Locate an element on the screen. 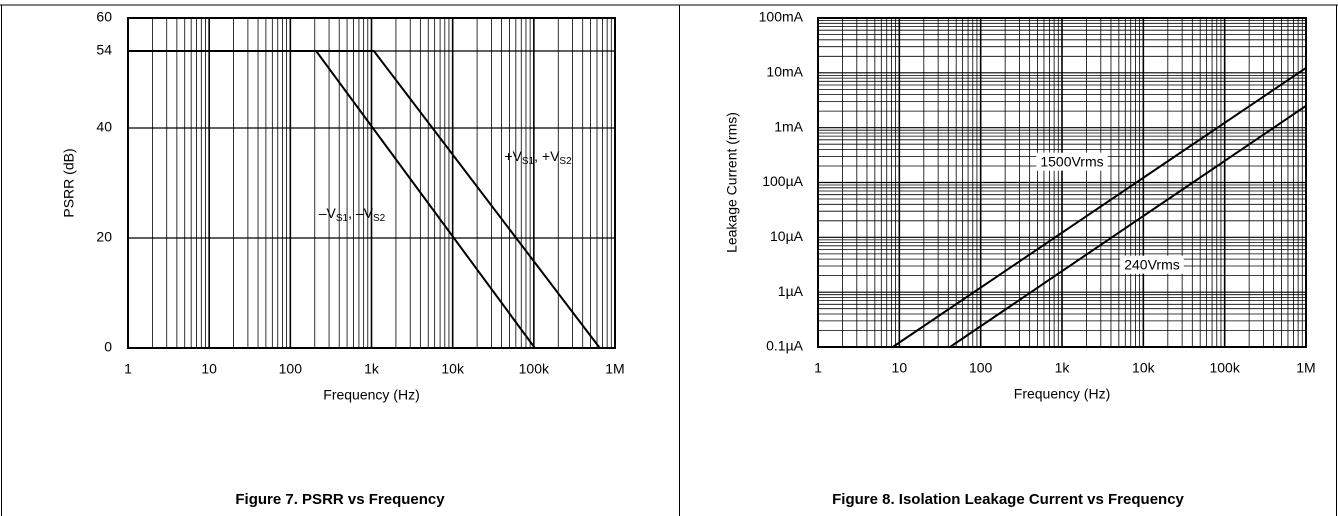 This screenshot has width=1338, height=516. figure-title: Figure 7. PSRR vs Frequency is located at coordinates (340, 499).